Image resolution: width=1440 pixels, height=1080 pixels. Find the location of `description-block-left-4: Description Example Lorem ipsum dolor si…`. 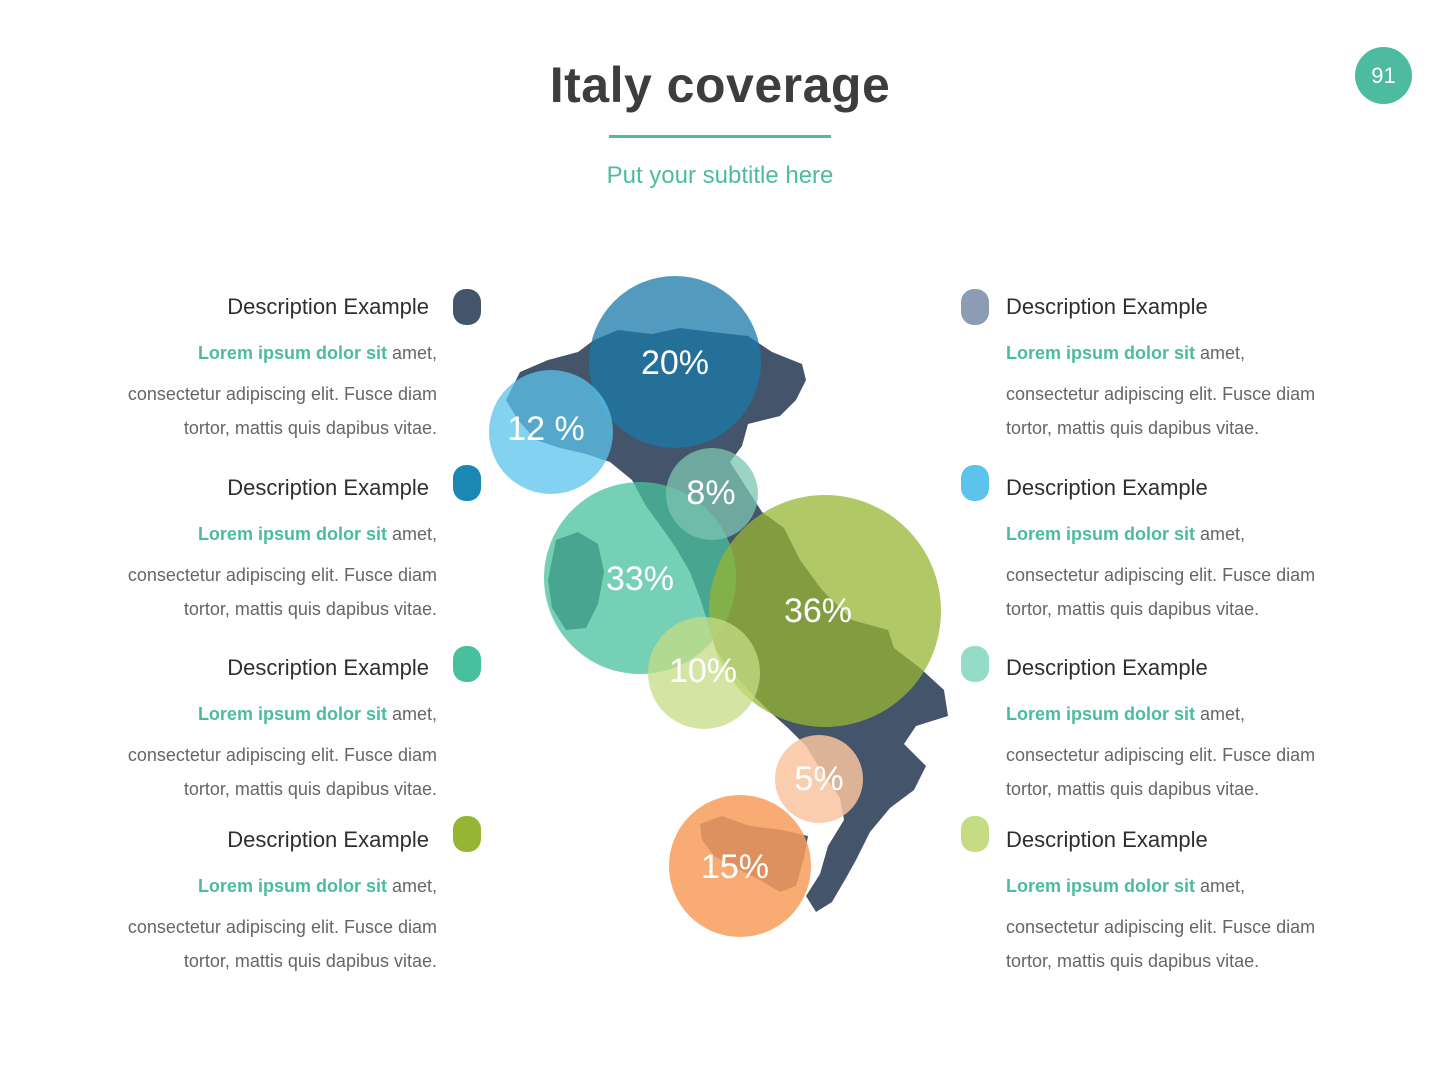

description-block-left-4: Description Example Lorem ipsum dolor si… is located at coordinates (257, 901).